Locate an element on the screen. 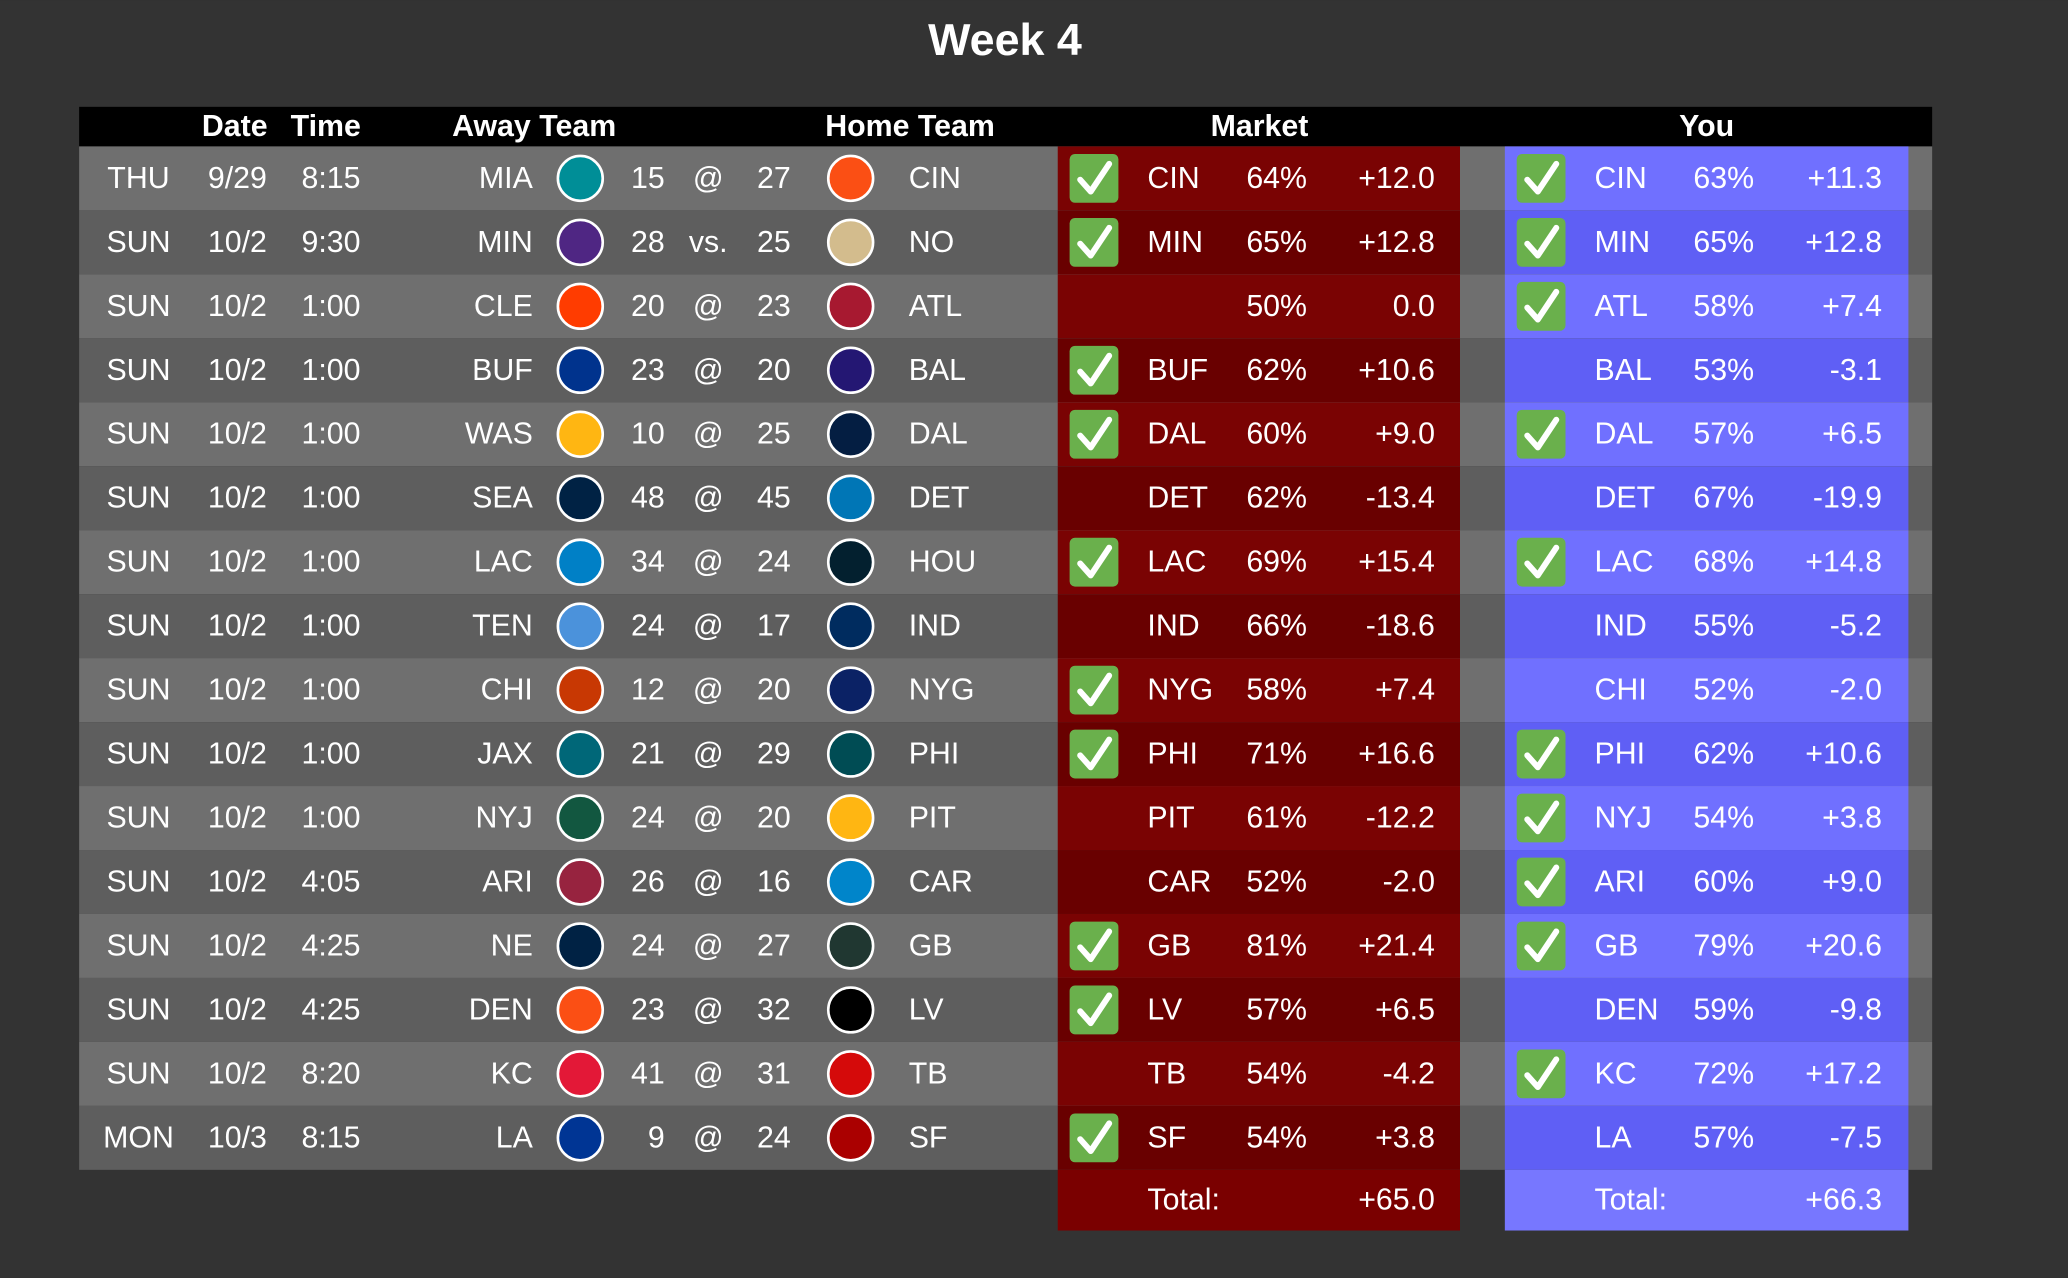 The image size is (2068, 1278). home-score: 45 is located at coordinates (774, 498).